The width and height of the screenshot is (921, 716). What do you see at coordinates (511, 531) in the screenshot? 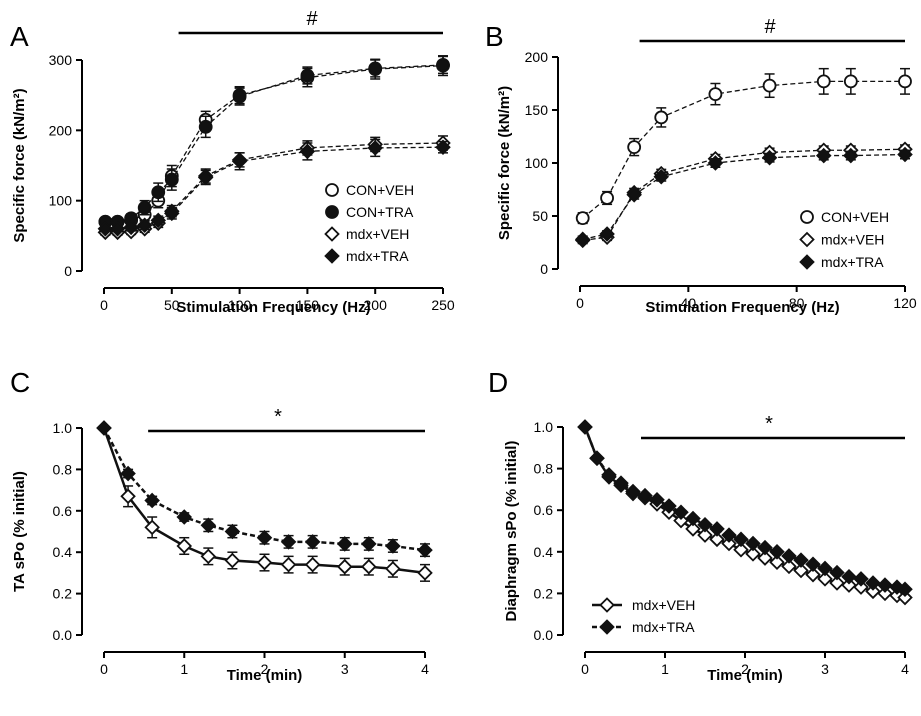
I see `y-axis-title: Diaphragm sPo (% initial)` at bounding box center [511, 531].